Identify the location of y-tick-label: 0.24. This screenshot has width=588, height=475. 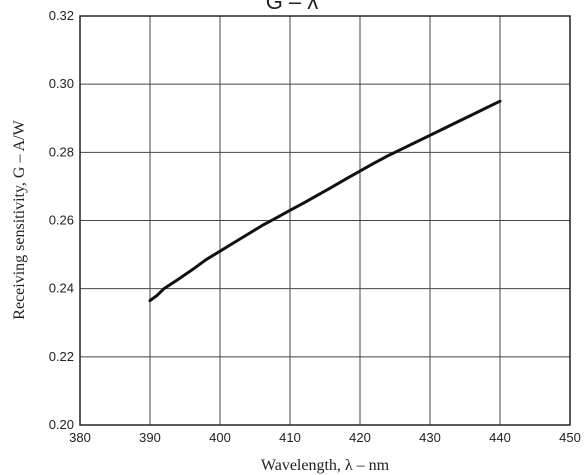
(61, 288).